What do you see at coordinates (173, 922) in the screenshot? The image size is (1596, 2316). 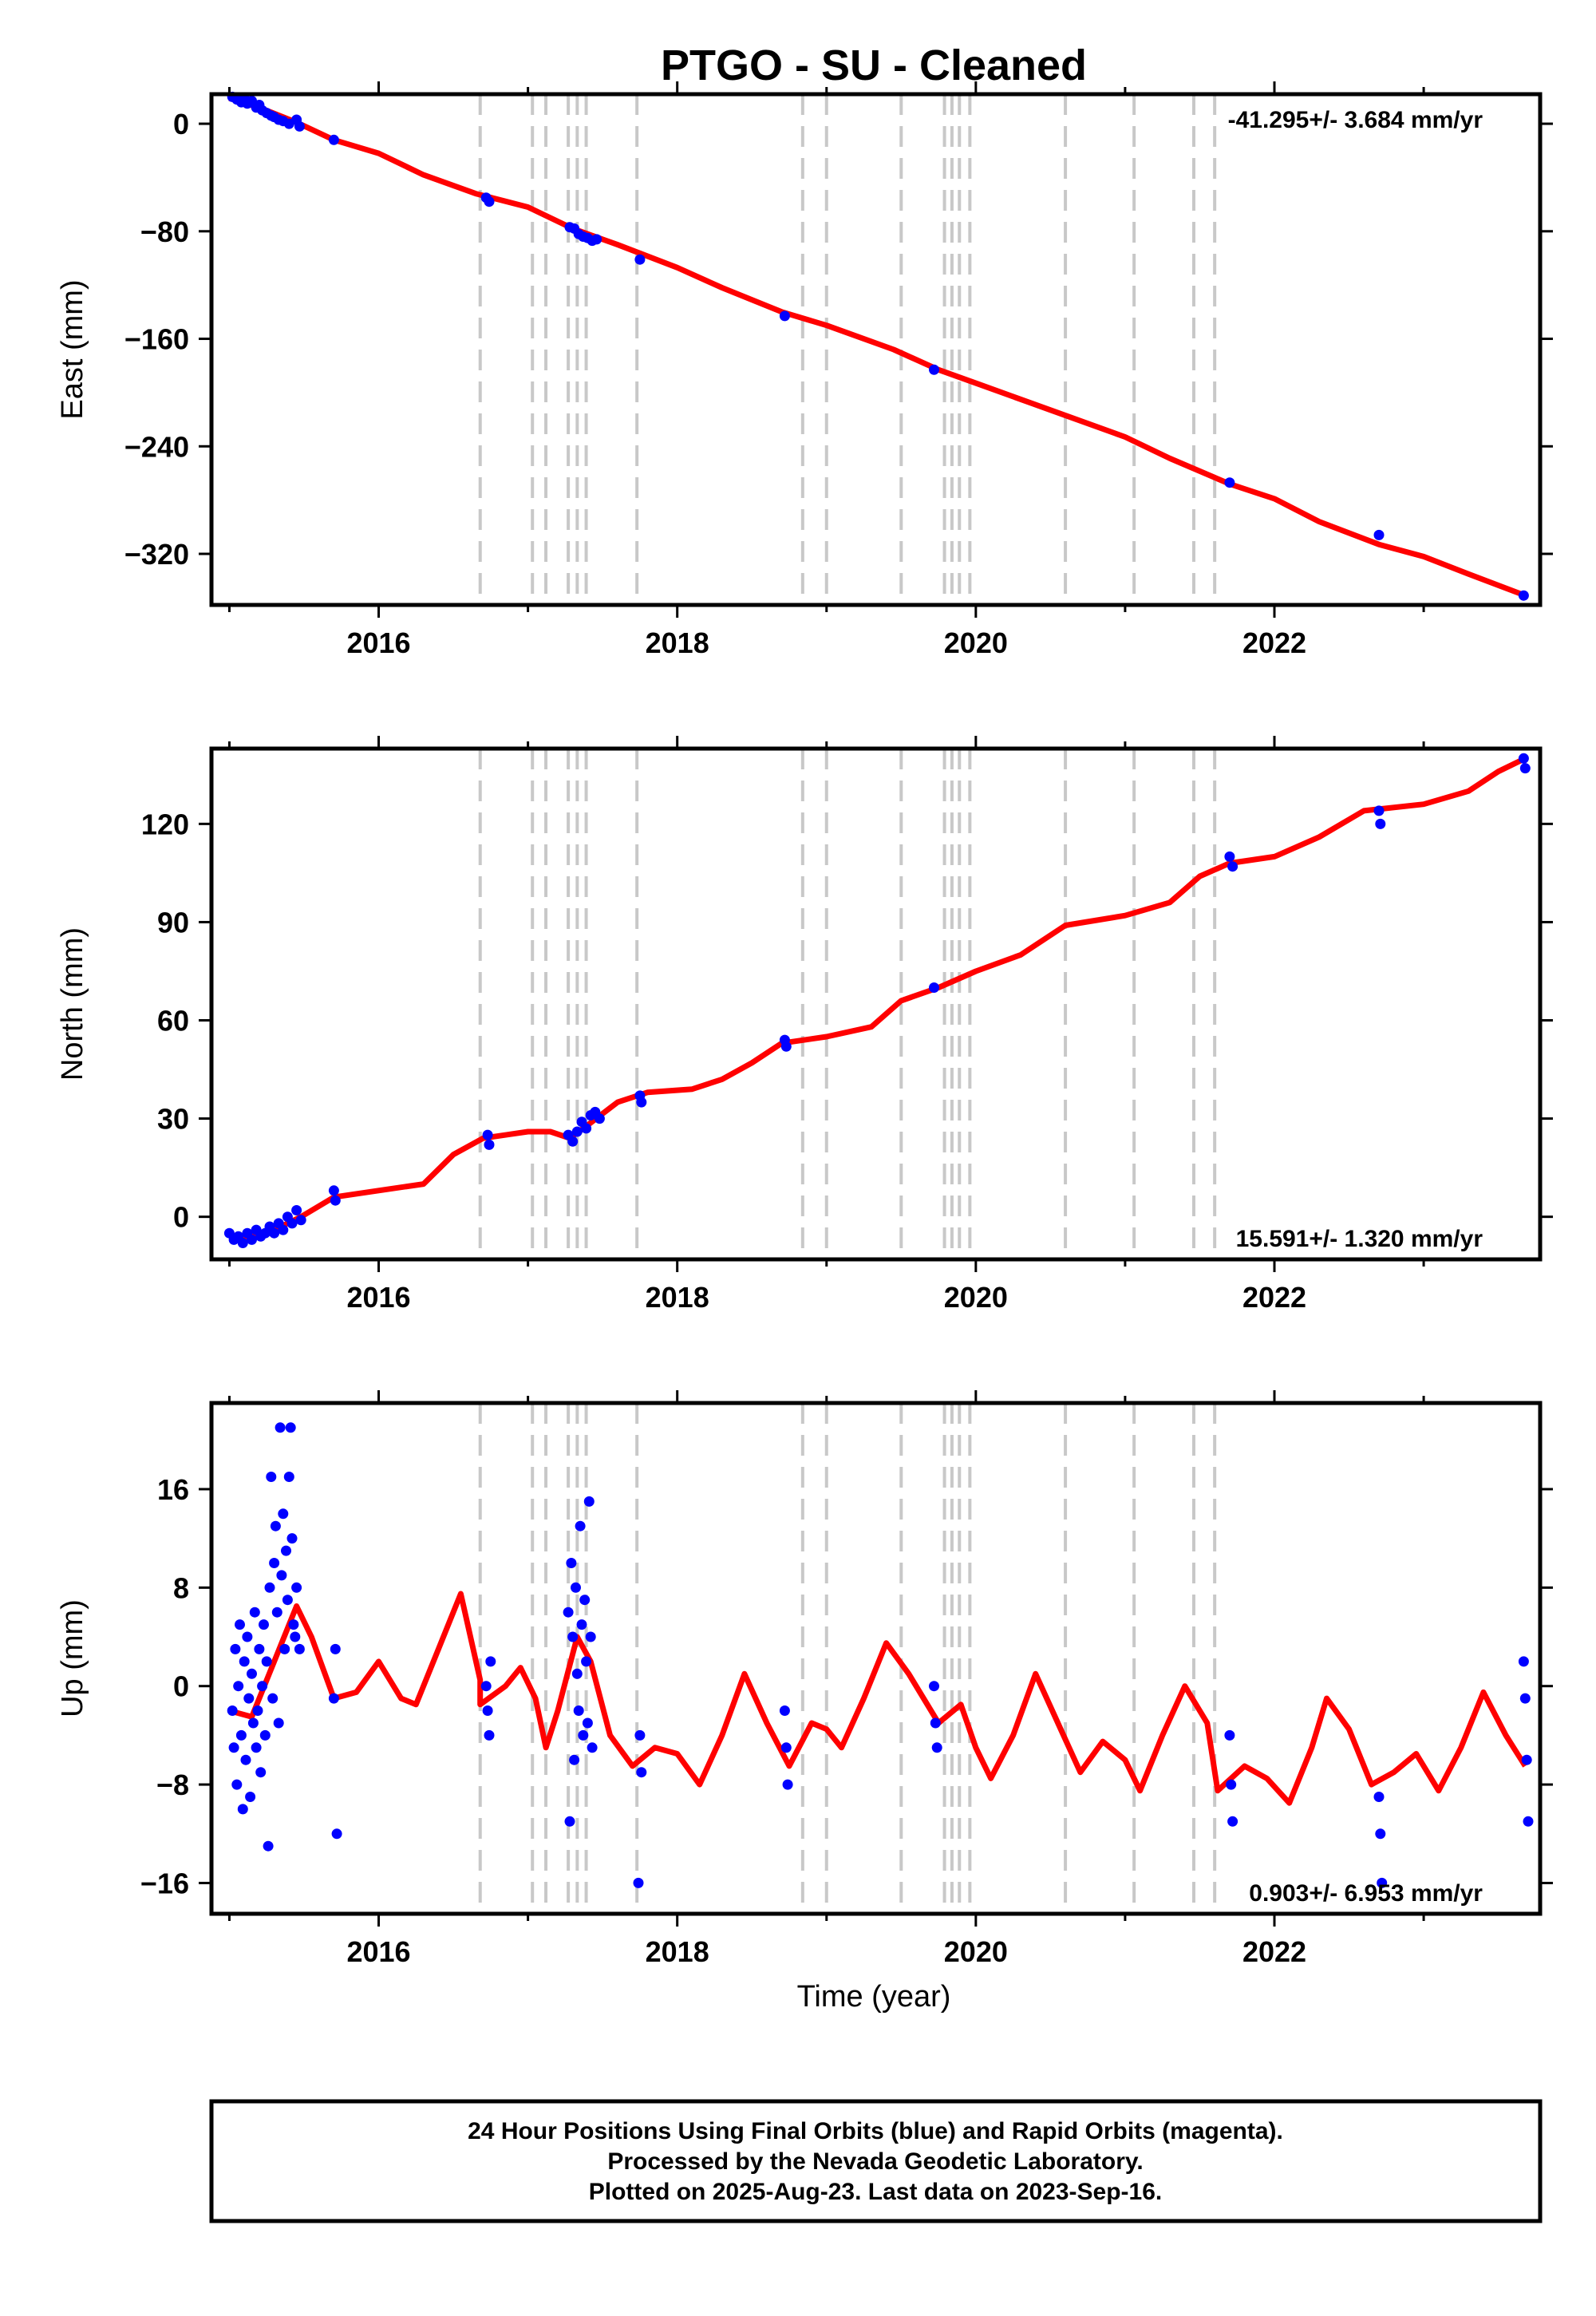 I see `y-tick-label: 90` at bounding box center [173, 922].